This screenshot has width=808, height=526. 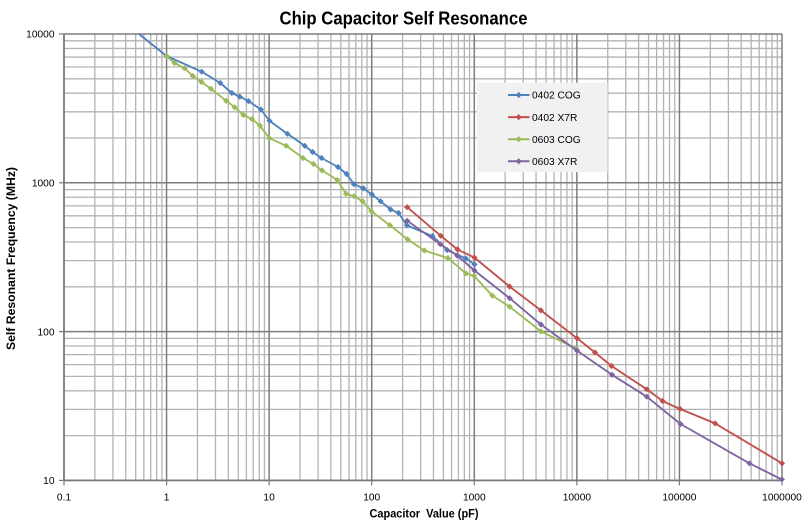 What do you see at coordinates (167, 498) in the screenshot?
I see `svg-text: 1` at bounding box center [167, 498].